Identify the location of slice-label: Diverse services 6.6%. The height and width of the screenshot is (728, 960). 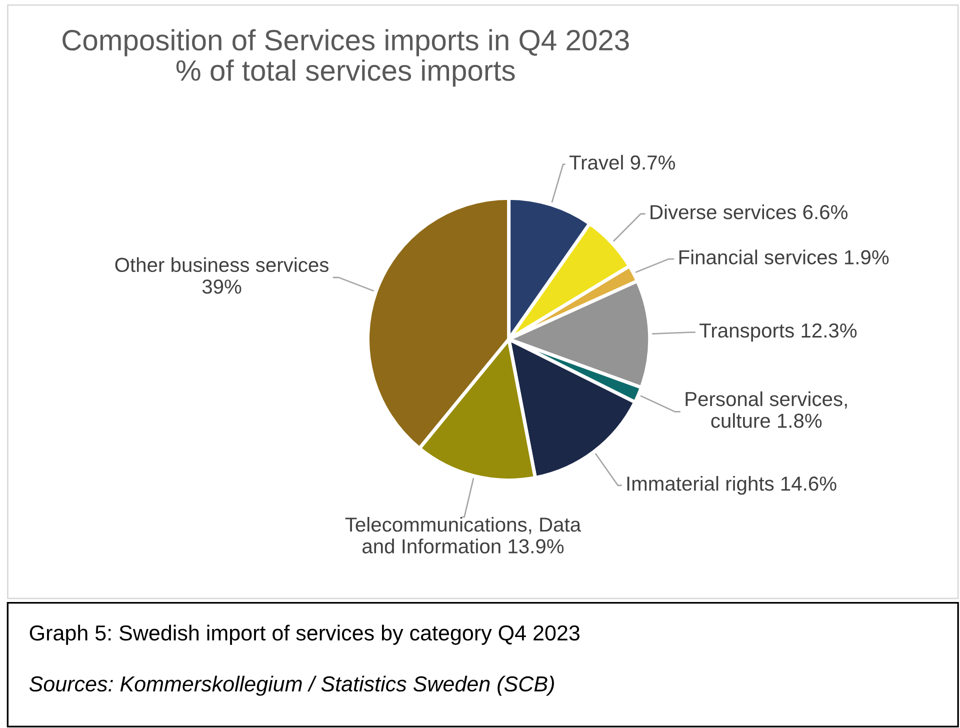
(749, 212).